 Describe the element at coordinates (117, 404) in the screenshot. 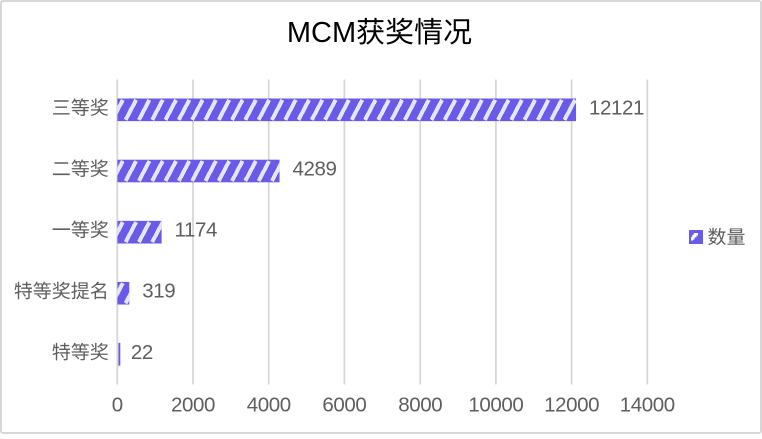

I see `svg-text: 0` at that location.